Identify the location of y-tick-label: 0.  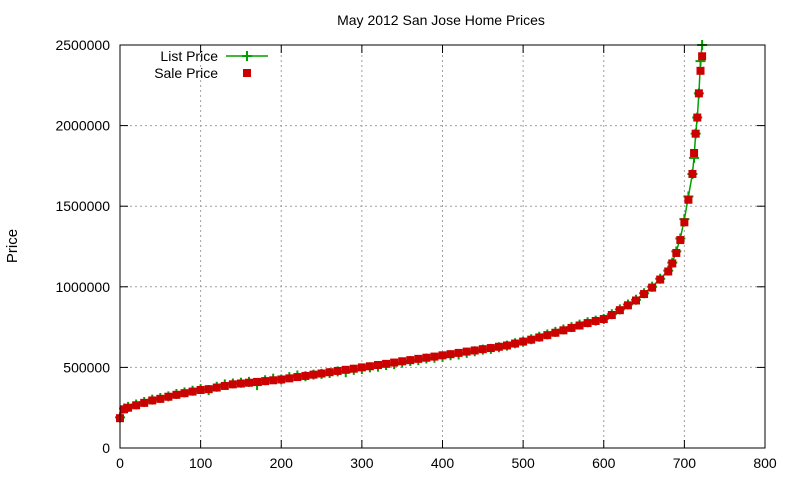
(106, 448).